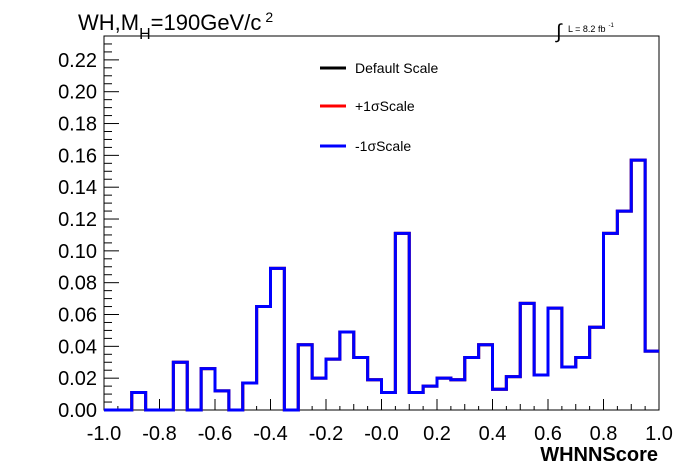 This screenshot has width=696, height=472. Describe the element at coordinates (270, 434) in the screenshot. I see `x-tick-label: -0.4` at that location.